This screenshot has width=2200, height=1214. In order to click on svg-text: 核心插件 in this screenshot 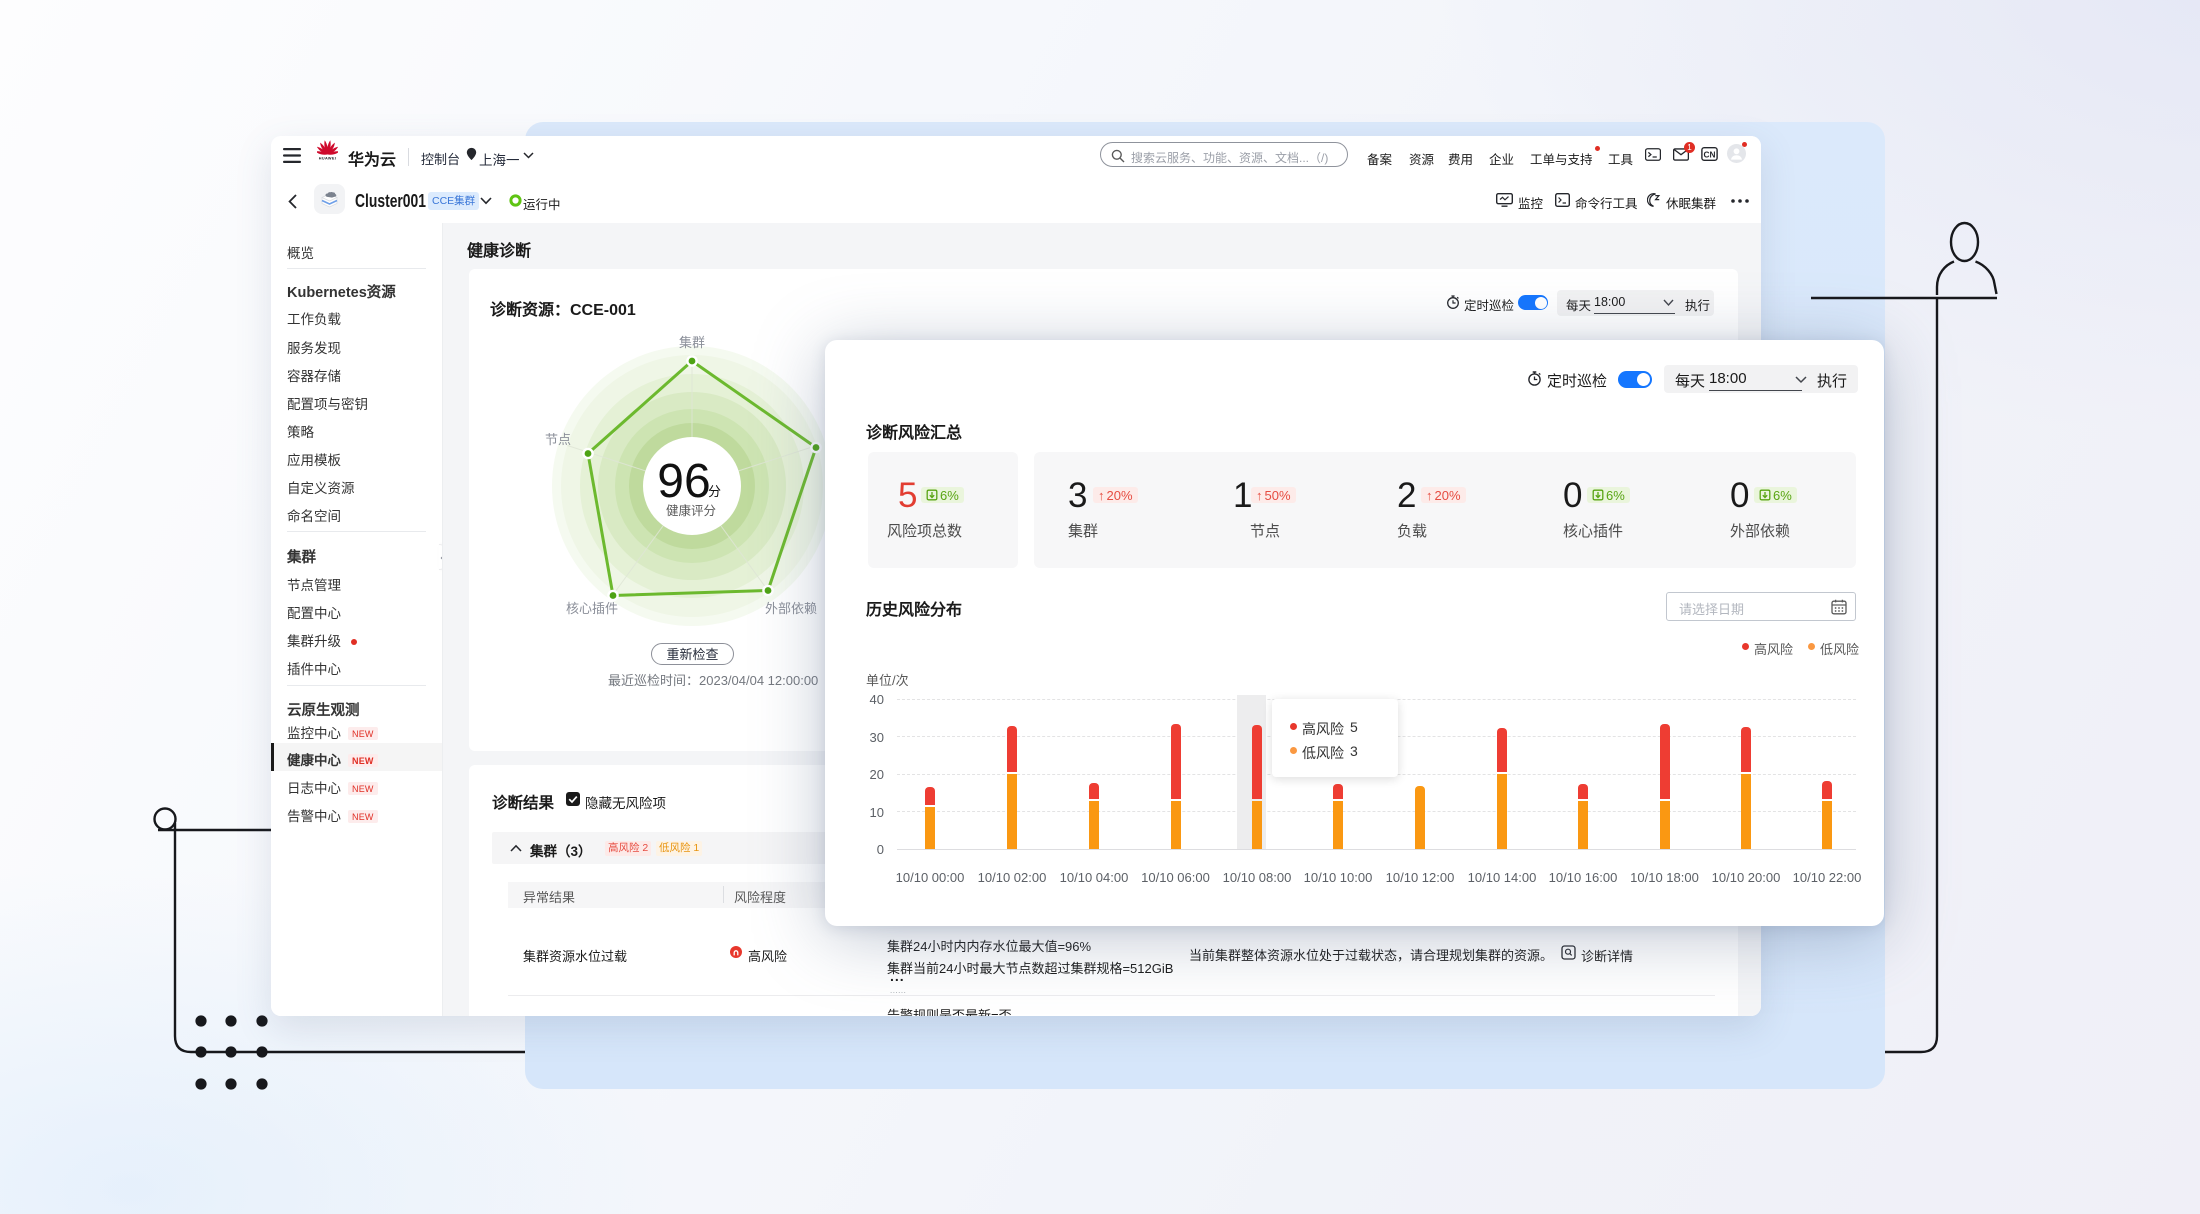, I will do `click(592, 608)`.